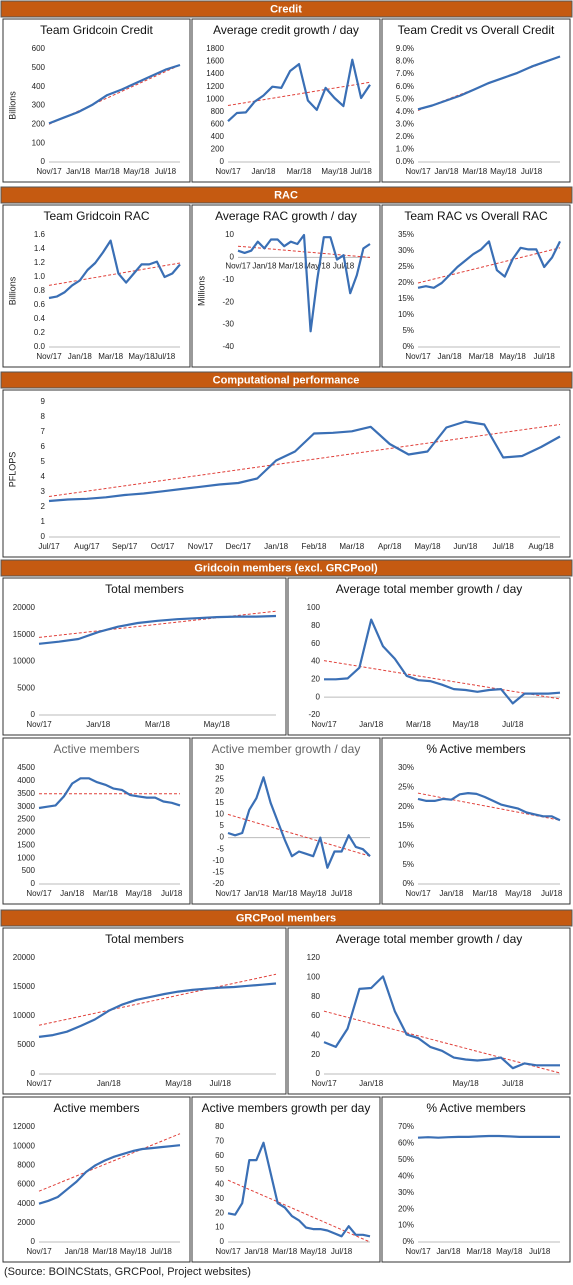 This screenshot has width=573, height=1285. I want to click on y-tick-label: 1800, so click(215, 48).